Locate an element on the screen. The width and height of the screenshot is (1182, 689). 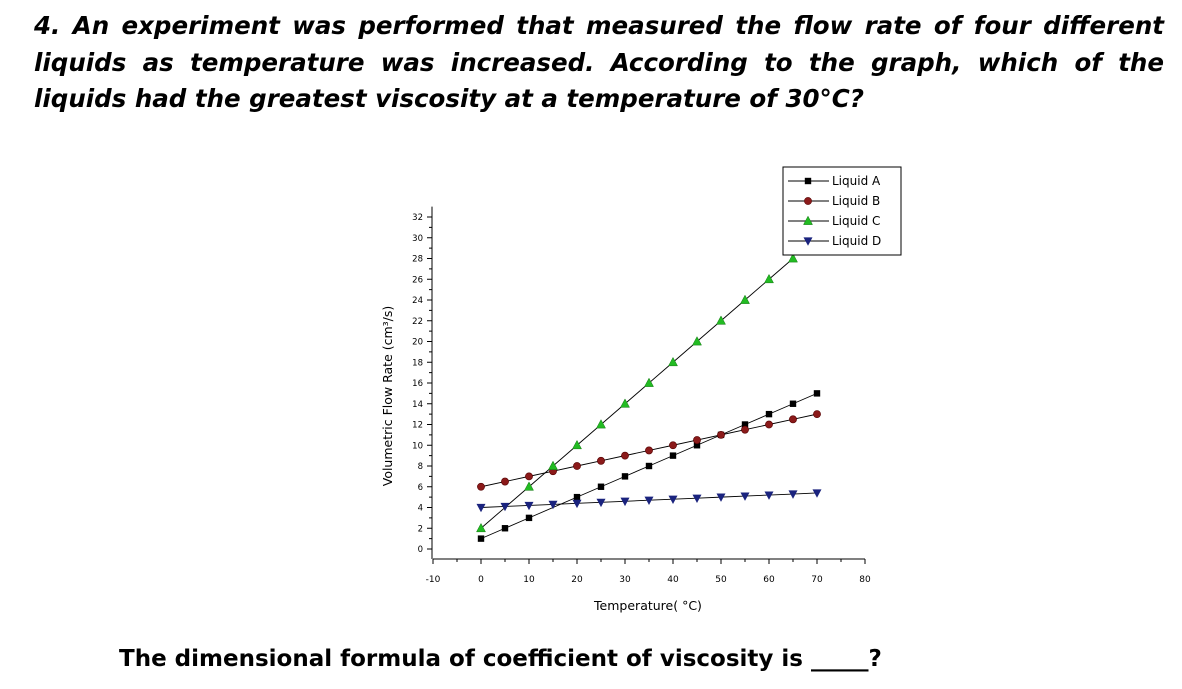
y-tick-label: 16 is located at coordinates (417, 384).